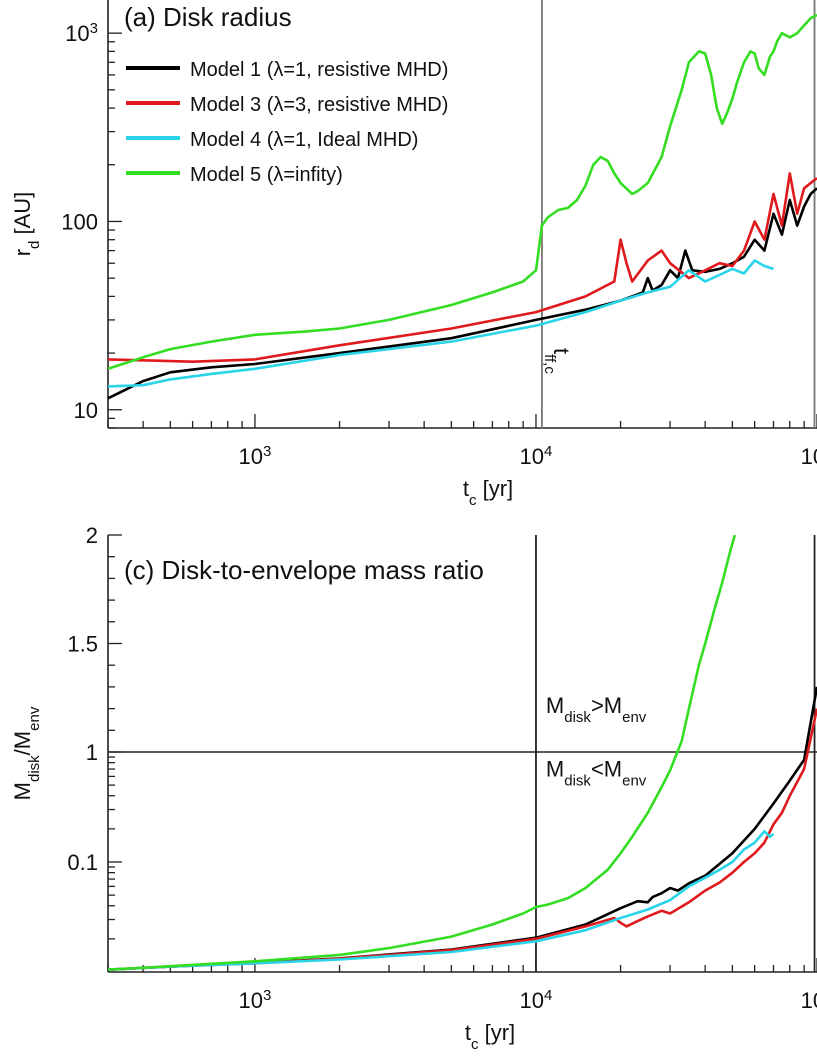  I want to click on y-tick-text: 0.1, so click(82, 862).